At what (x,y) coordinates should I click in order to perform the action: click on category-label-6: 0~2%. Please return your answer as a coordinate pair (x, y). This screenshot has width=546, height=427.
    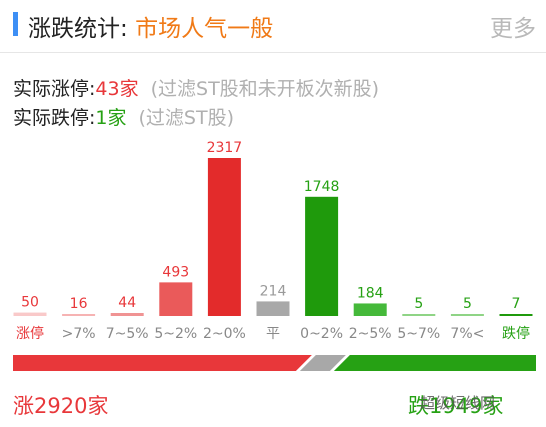
    Looking at the image, I should click on (321, 334).